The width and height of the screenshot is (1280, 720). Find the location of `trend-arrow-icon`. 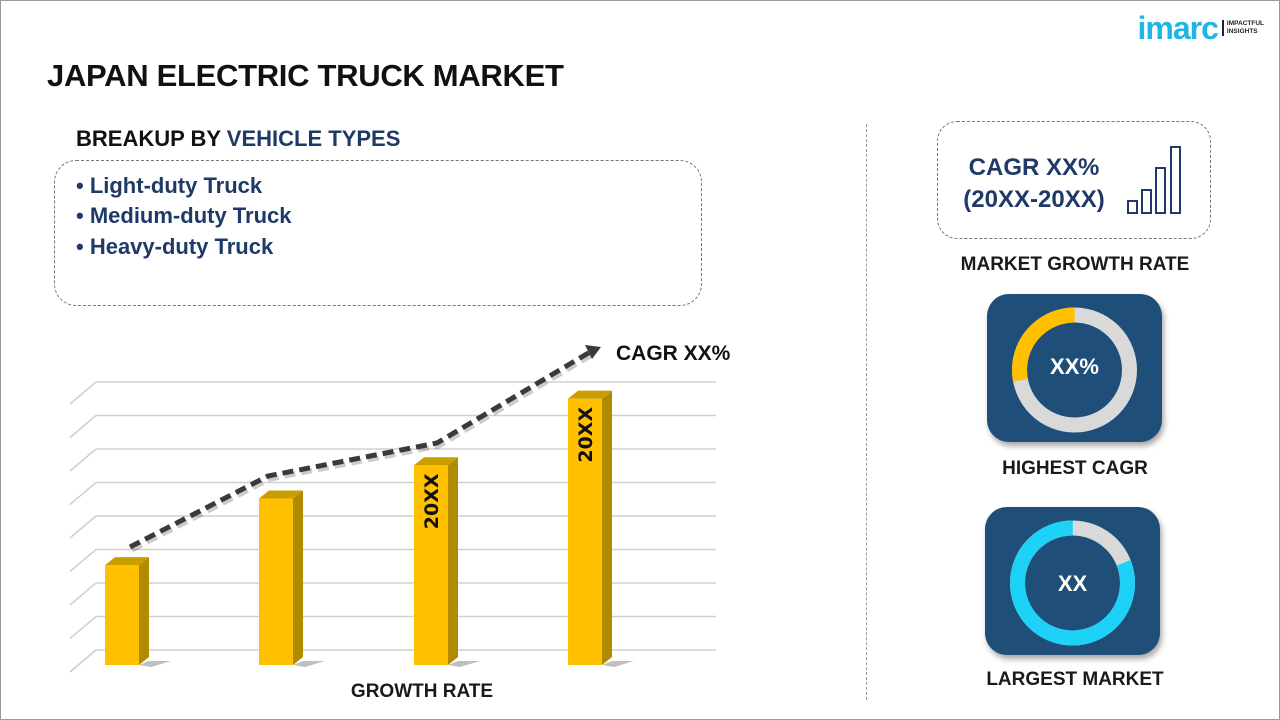

trend-arrow-icon is located at coordinates (593, 352).